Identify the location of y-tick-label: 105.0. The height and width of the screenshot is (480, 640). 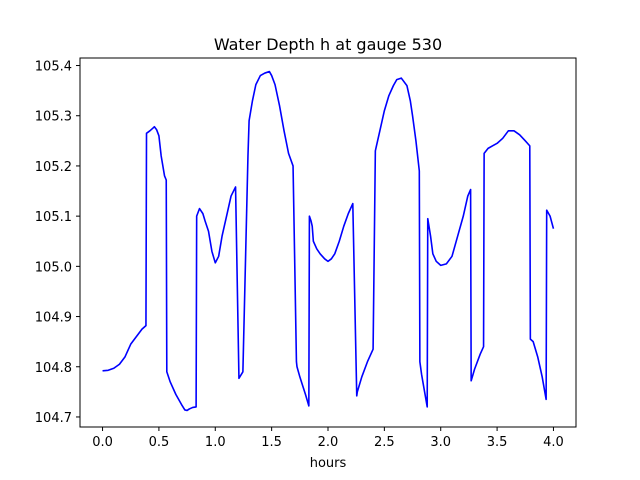
(53, 267).